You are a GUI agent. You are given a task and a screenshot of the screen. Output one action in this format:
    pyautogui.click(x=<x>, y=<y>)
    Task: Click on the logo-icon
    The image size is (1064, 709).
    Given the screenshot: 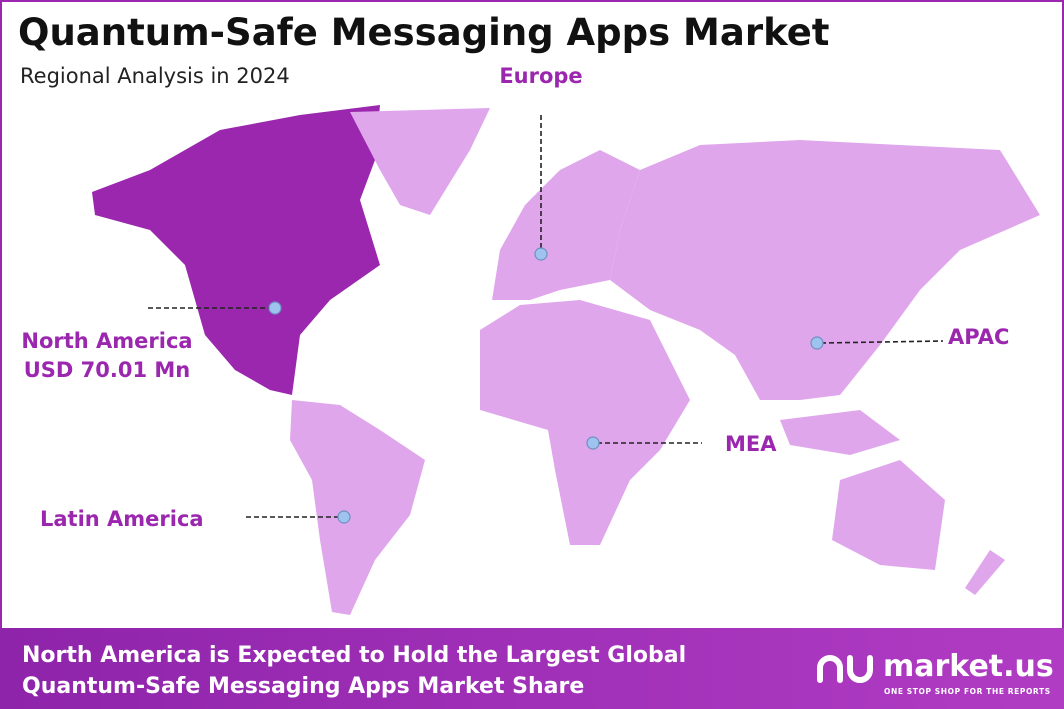 What is the action you would take?
    pyautogui.click(x=845, y=669)
    